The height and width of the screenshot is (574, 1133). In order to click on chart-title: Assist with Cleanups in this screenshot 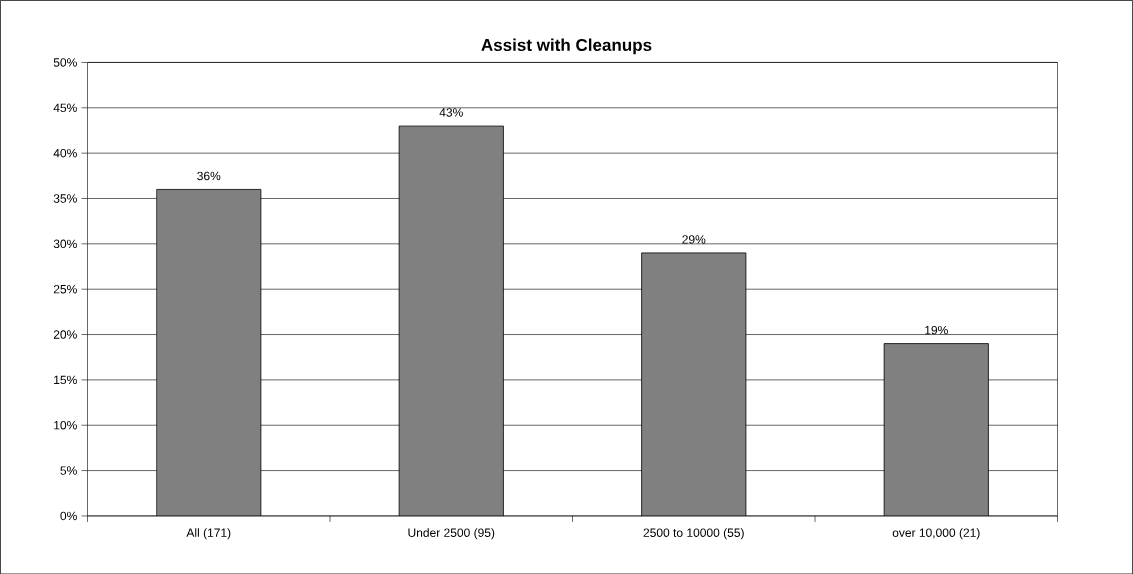, I will do `click(566, 46)`.